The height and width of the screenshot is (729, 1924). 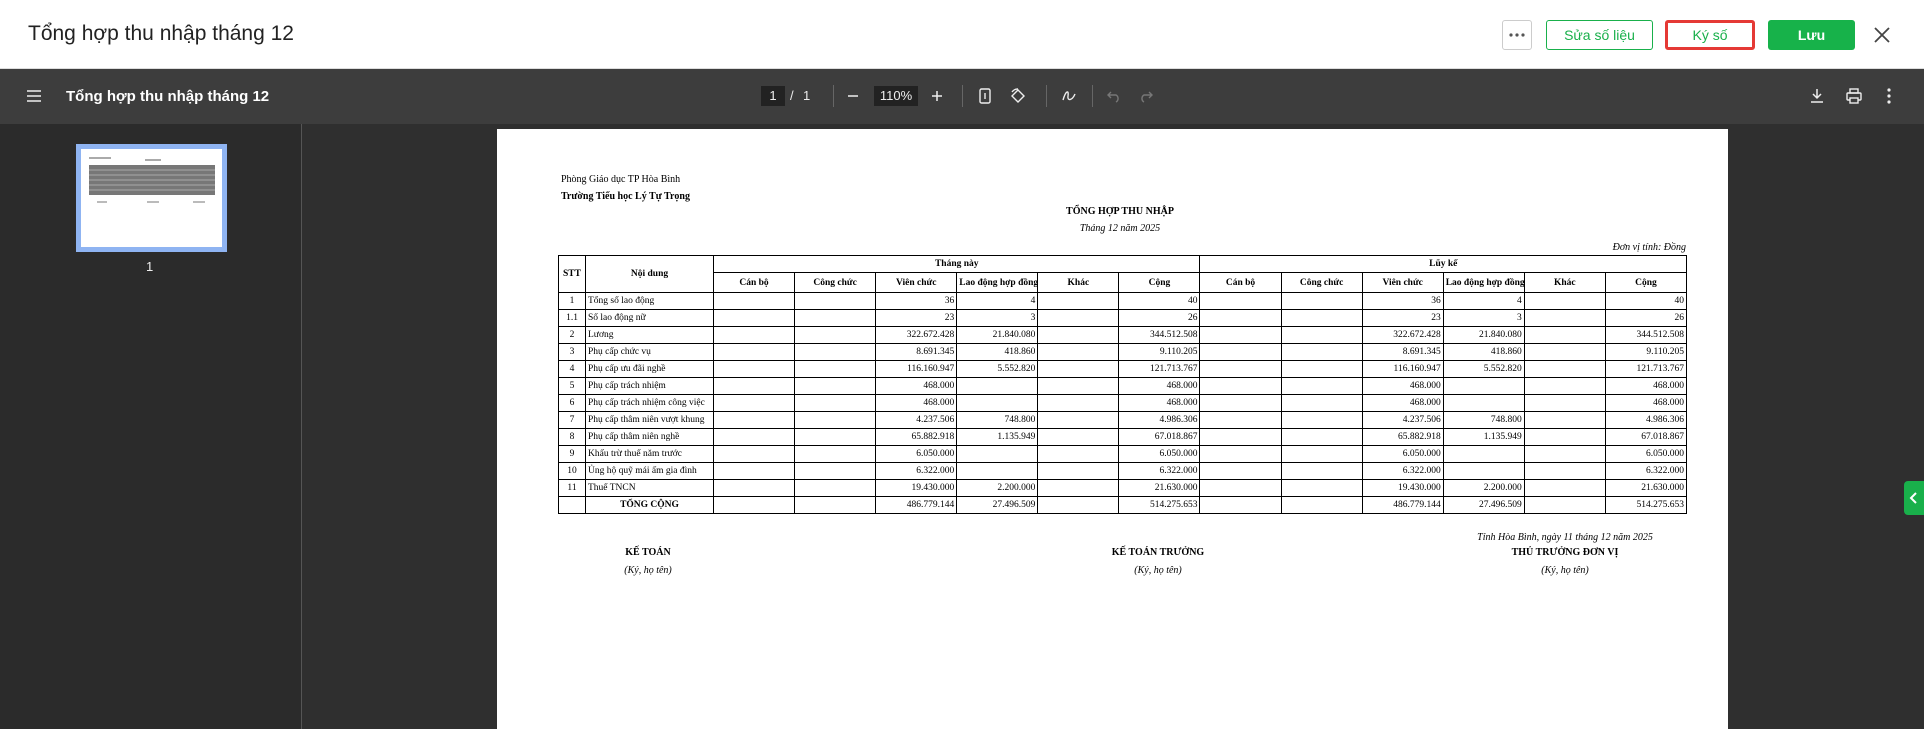 I want to click on page-thumbnail, so click(x=151, y=198).